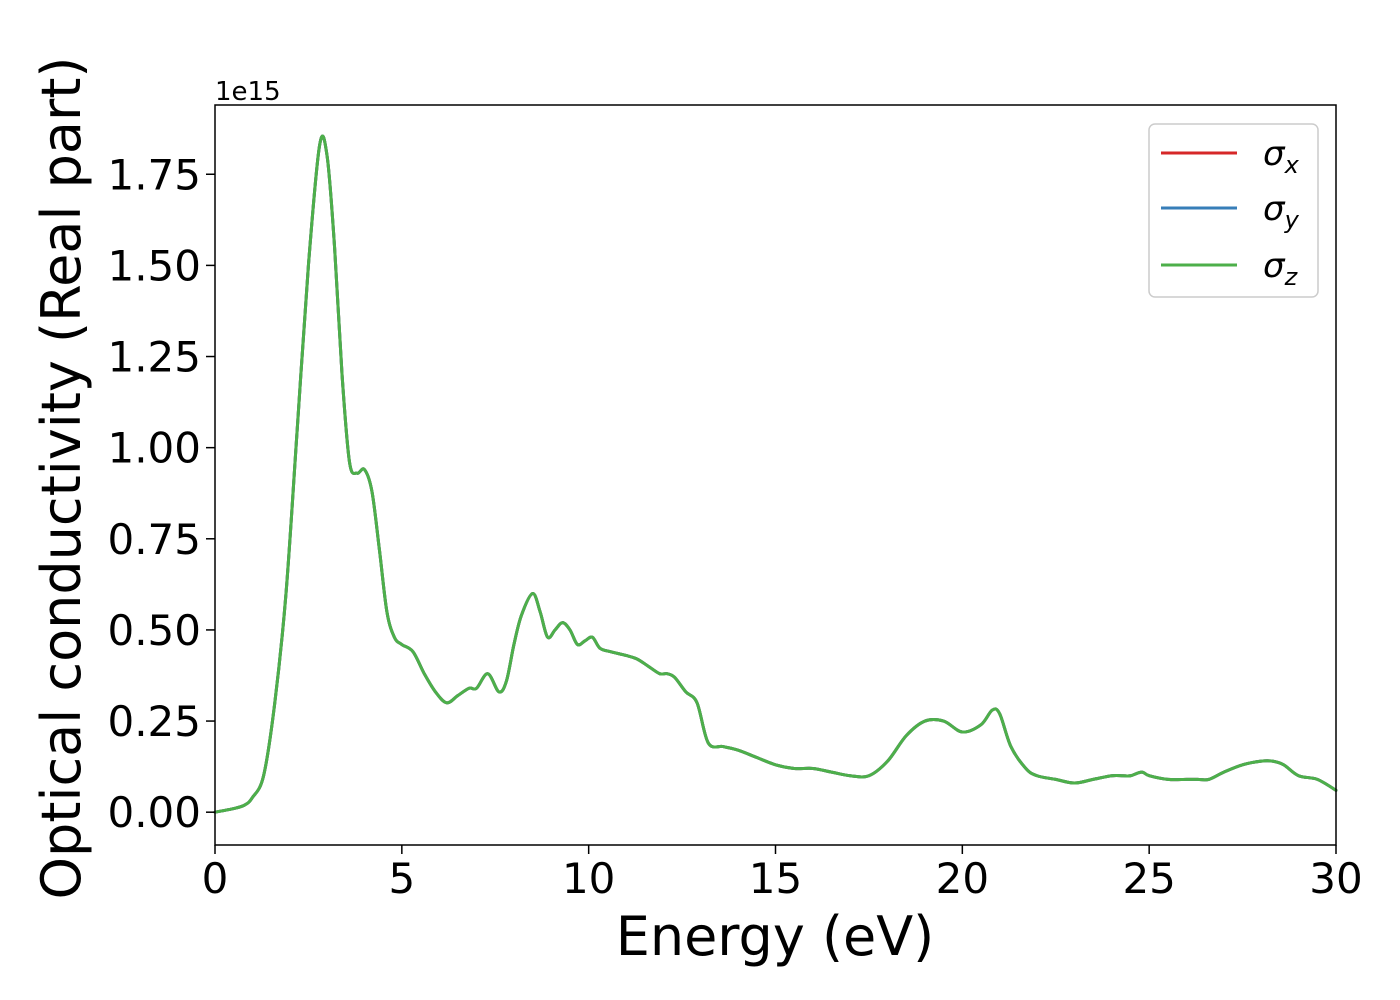 The height and width of the screenshot is (1000, 1400). What do you see at coordinates (61, 478) in the screenshot?
I see `y-axis-label: Optical conductivity (Real part)` at bounding box center [61, 478].